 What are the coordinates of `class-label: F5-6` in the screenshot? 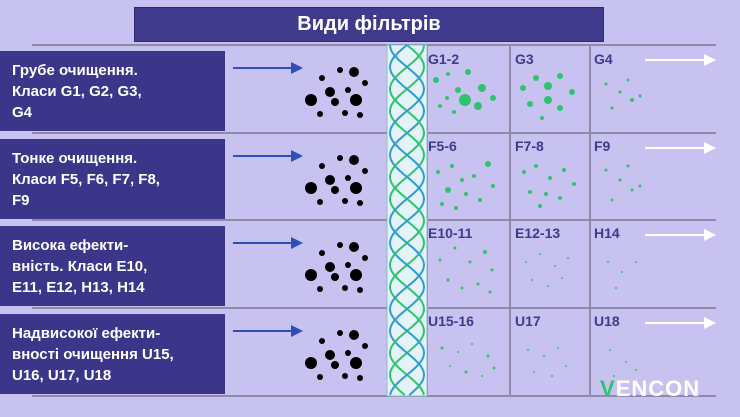 It's located at (442, 146).